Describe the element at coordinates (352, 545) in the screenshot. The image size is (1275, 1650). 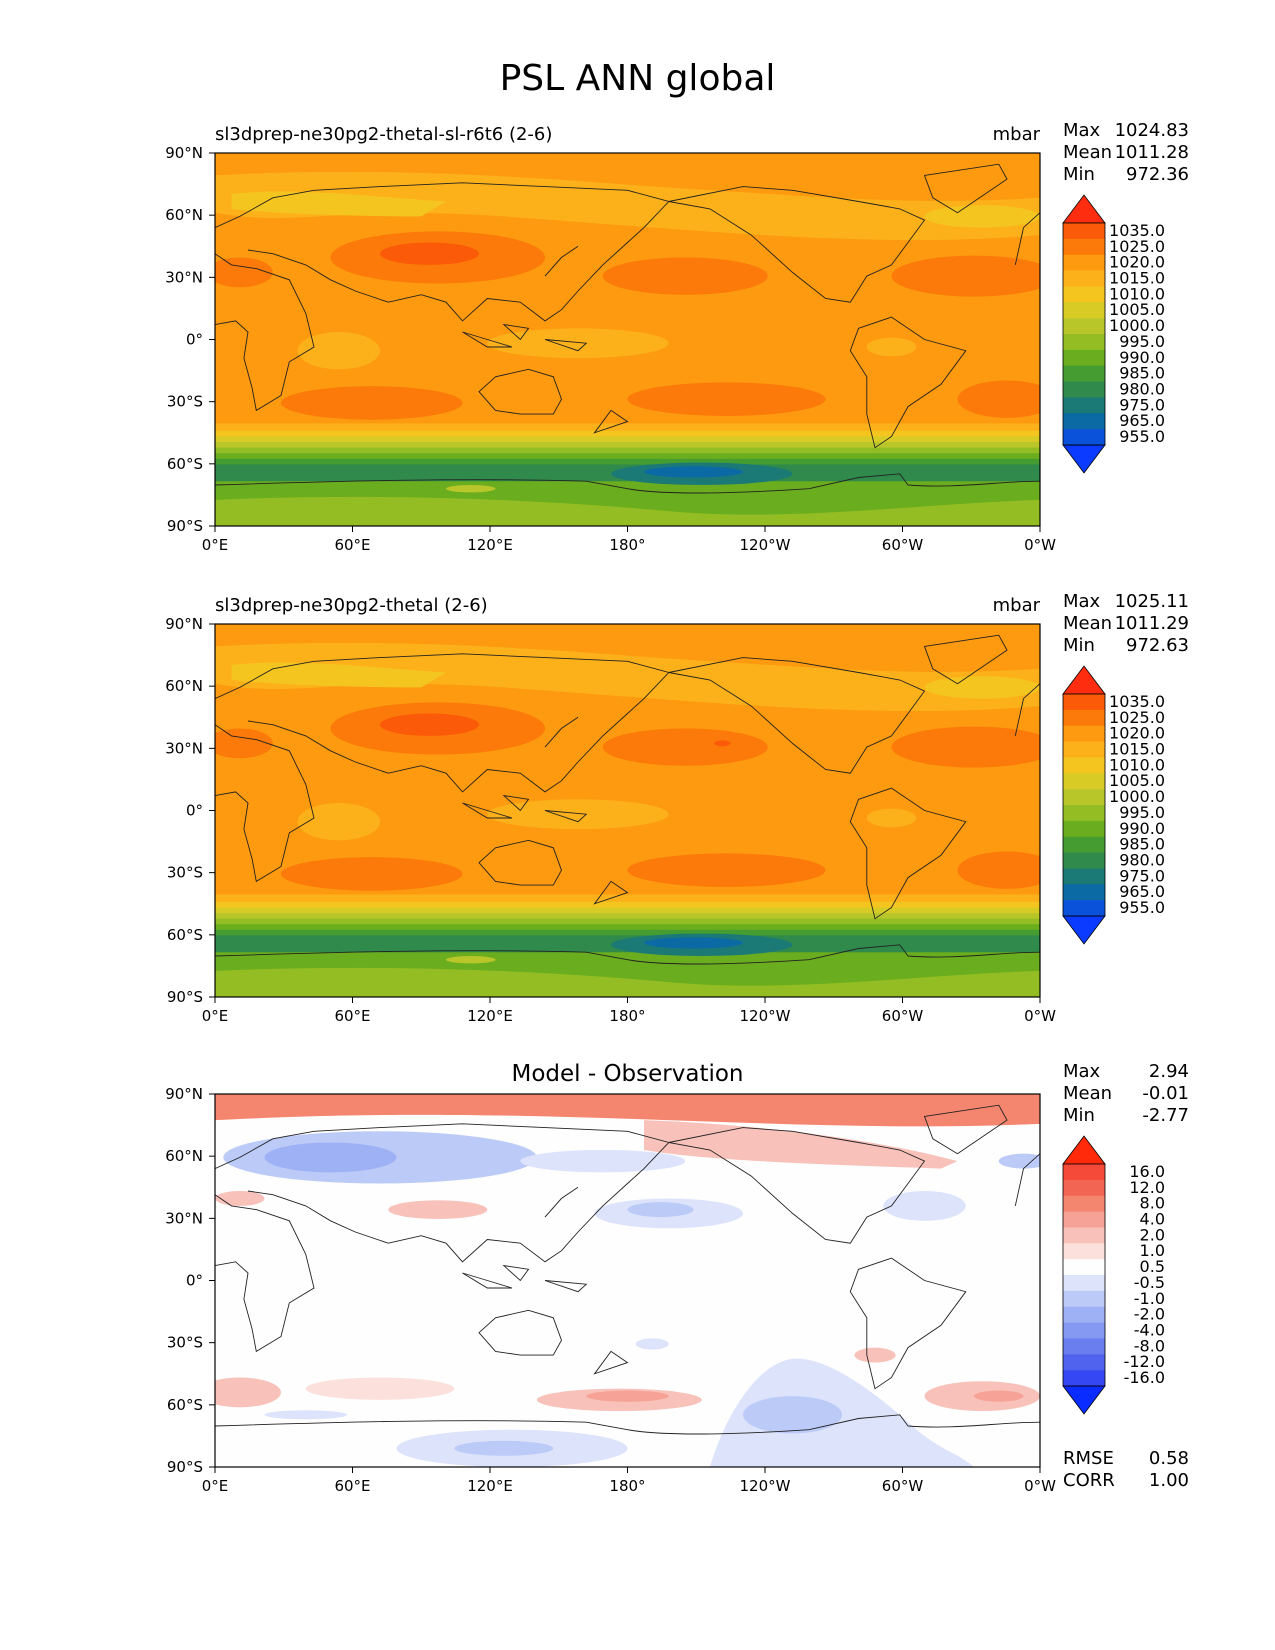
I see `x-tick-label: 60°E` at that location.